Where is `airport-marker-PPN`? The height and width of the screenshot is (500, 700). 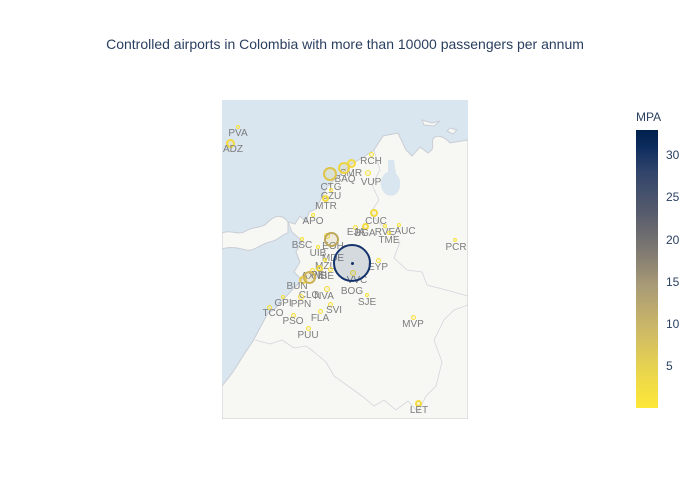 airport-marker-PPN is located at coordinates (301, 297).